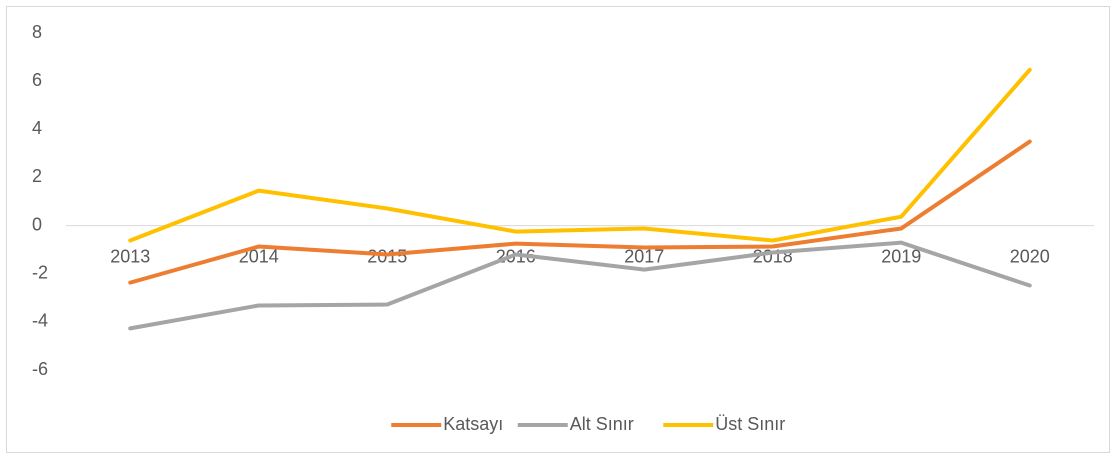  Describe the element at coordinates (750, 424) in the screenshot. I see `legend-label: Üst Sınır` at that location.